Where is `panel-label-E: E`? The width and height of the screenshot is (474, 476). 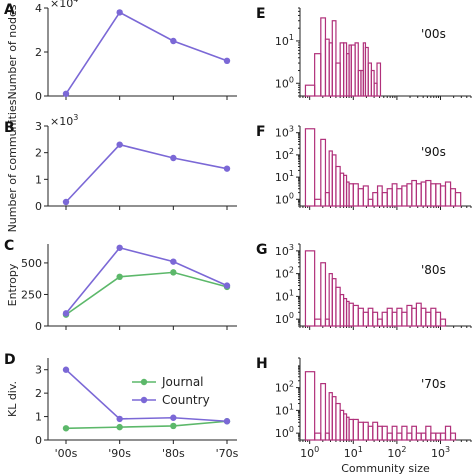
panel-label-E: E is located at coordinates (261, 14).